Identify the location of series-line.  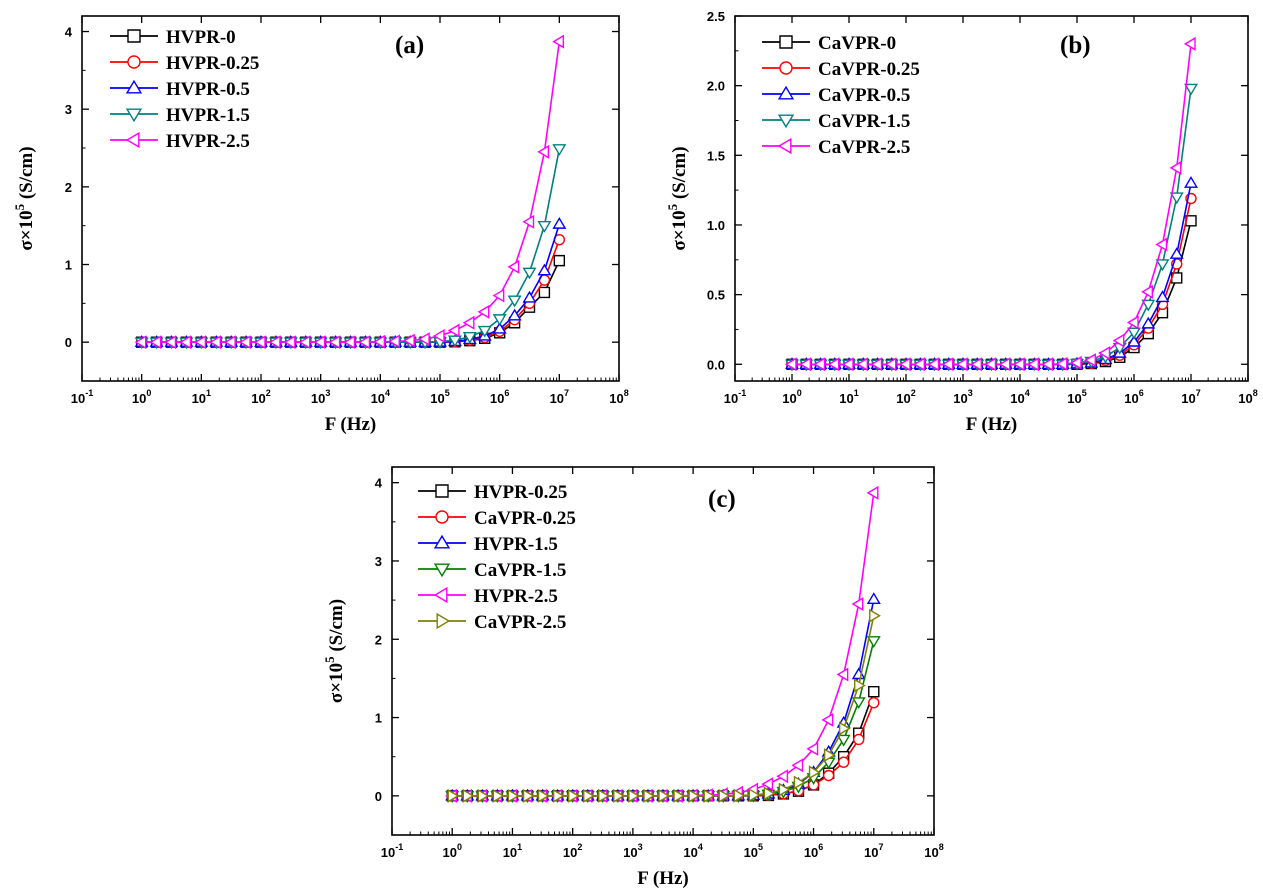
(992, 282).